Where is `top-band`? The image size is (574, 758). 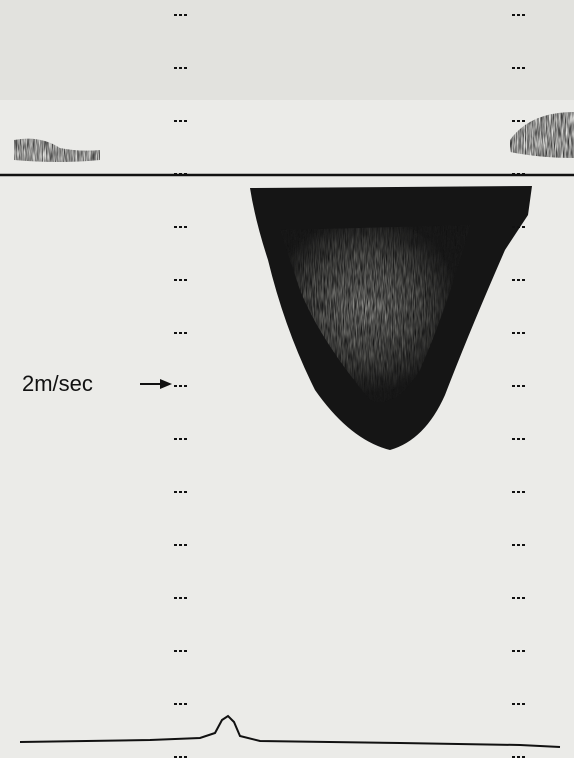
top-band is located at coordinates (287, 50).